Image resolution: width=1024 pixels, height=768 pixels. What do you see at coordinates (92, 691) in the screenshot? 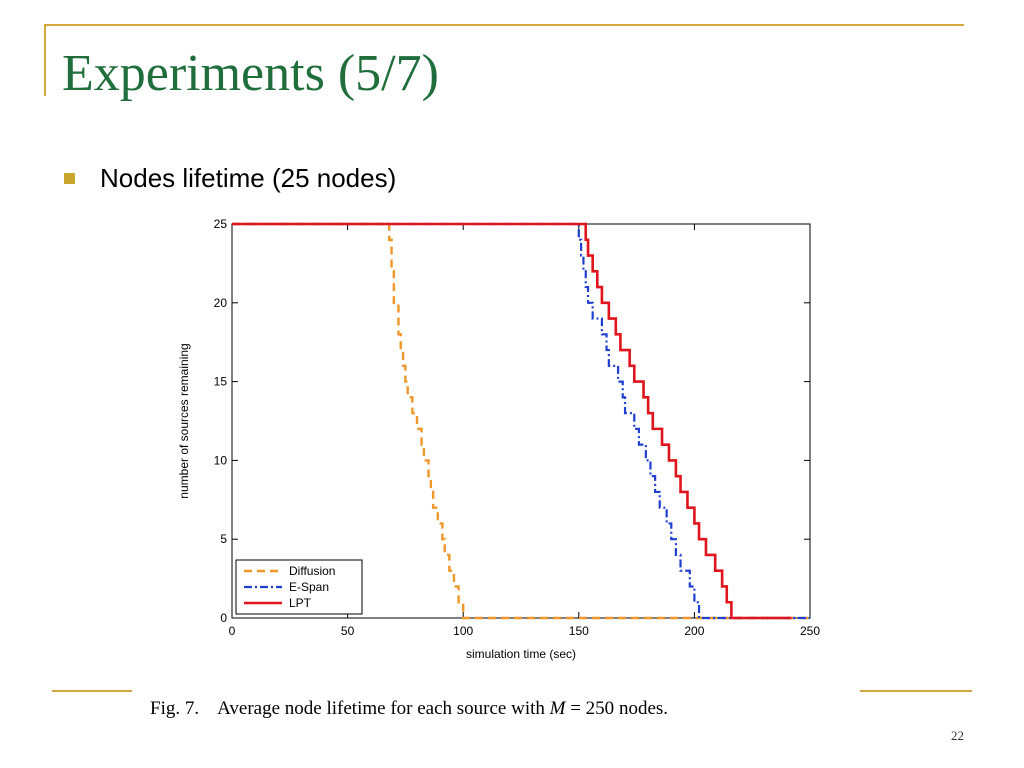
I see `bottom-left-accent-line` at bounding box center [92, 691].